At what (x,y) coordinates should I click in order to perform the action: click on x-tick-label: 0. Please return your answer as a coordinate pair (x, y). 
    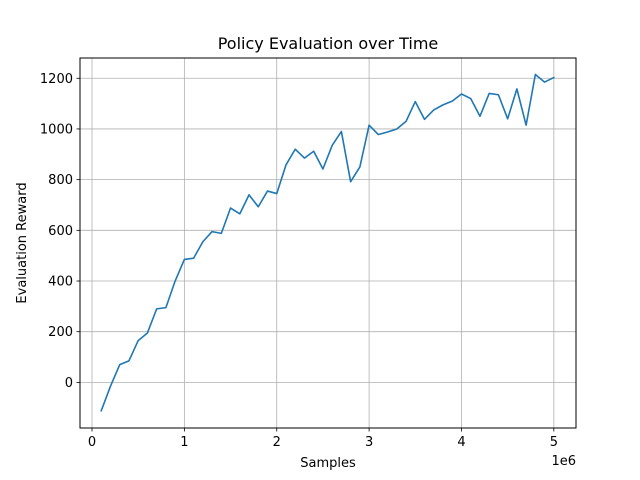
    Looking at the image, I should click on (92, 442).